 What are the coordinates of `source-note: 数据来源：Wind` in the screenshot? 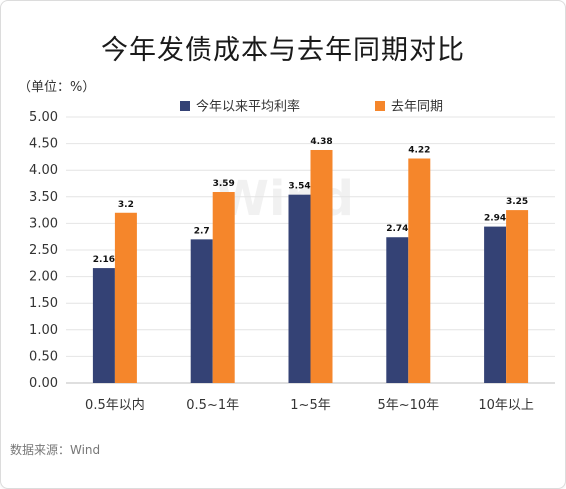 It's located at (55, 450).